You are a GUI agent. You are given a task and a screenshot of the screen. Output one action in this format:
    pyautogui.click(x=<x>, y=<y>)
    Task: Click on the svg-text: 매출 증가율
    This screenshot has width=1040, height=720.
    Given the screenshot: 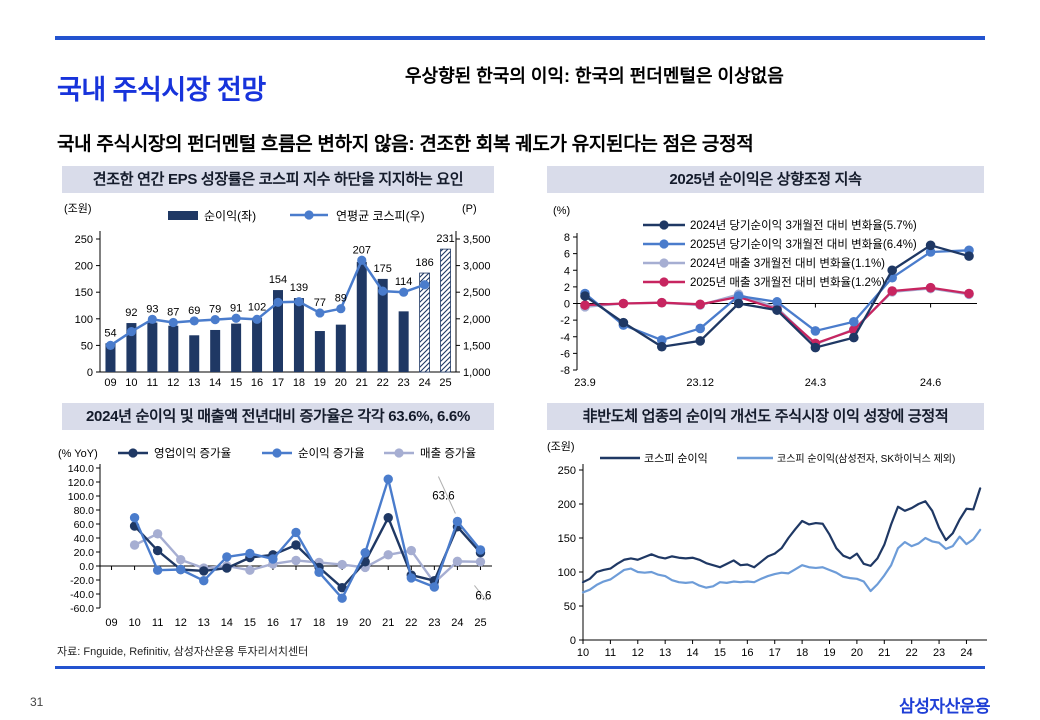 What is the action you would take?
    pyautogui.click(x=448, y=453)
    